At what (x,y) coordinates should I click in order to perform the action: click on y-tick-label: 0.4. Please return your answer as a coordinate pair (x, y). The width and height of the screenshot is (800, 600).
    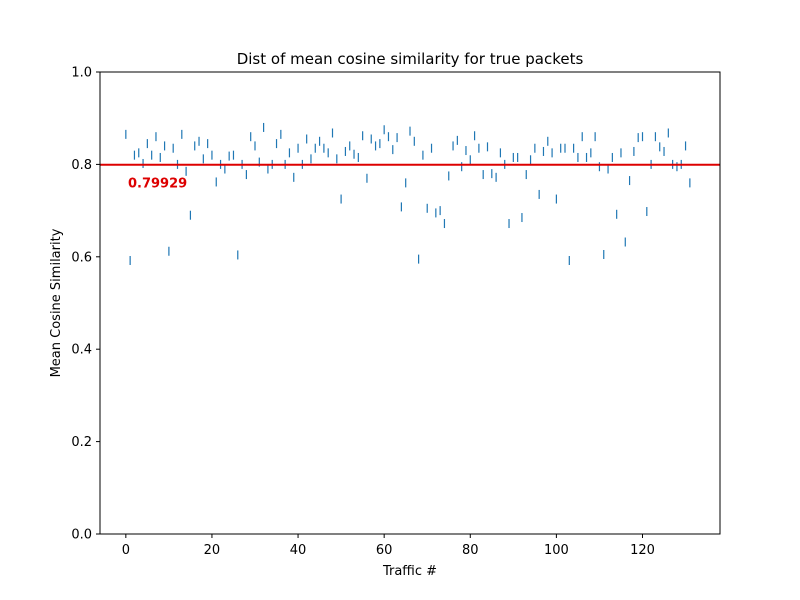
    Looking at the image, I should click on (81, 350).